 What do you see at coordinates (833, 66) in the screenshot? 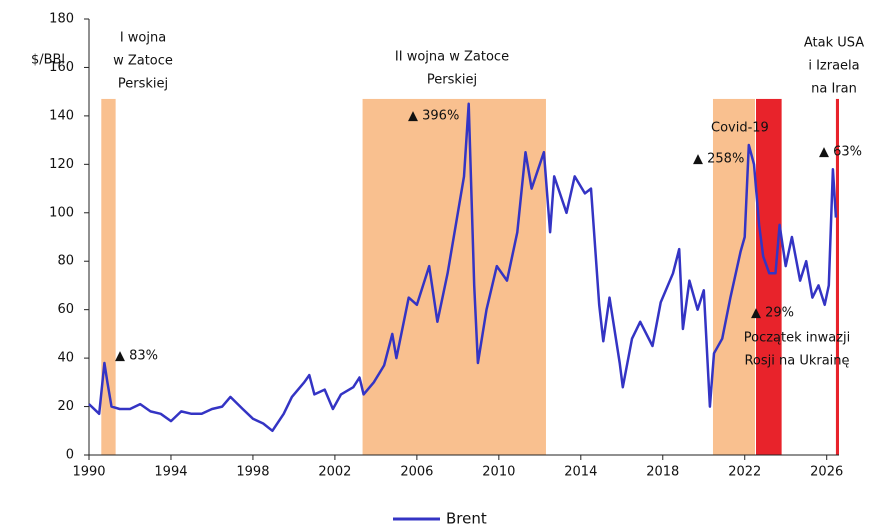
I see `annotation: i Izraela` at bounding box center [833, 66].